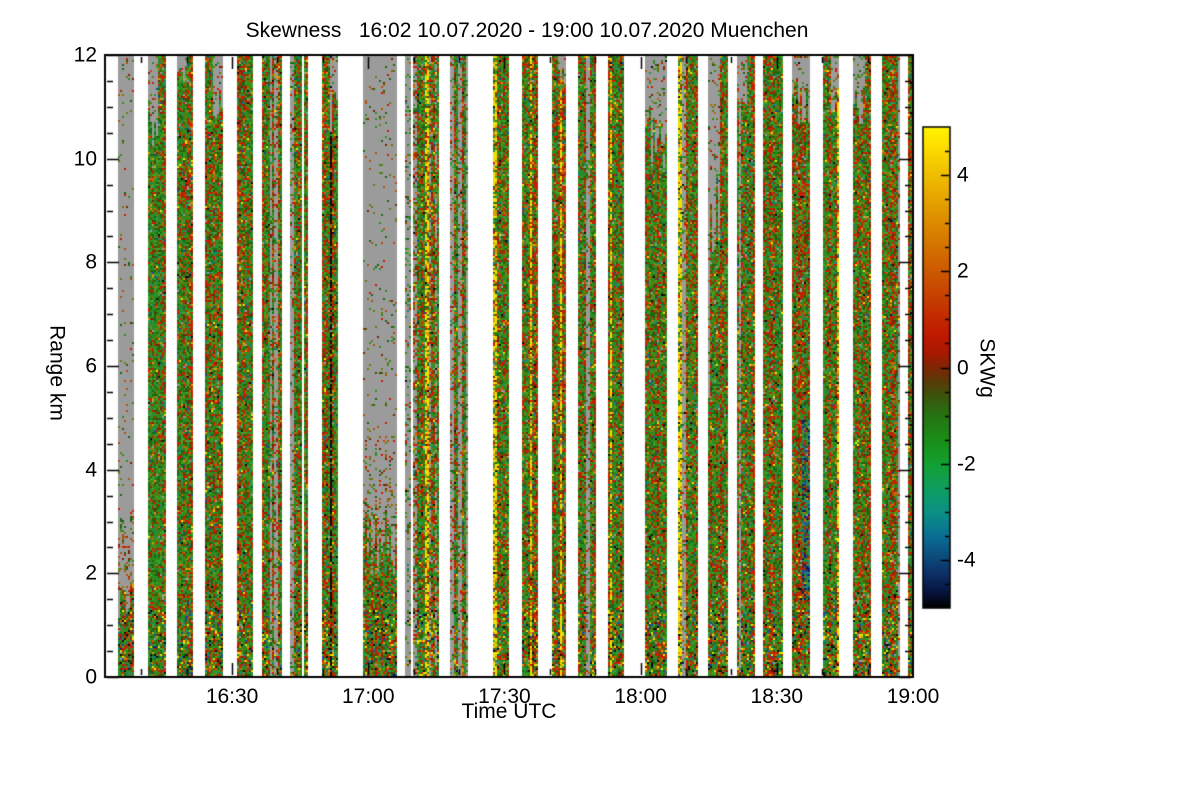  Describe the element at coordinates (963, 175) in the screenshot. I see `colorbar-tick-label: 4` at that location.